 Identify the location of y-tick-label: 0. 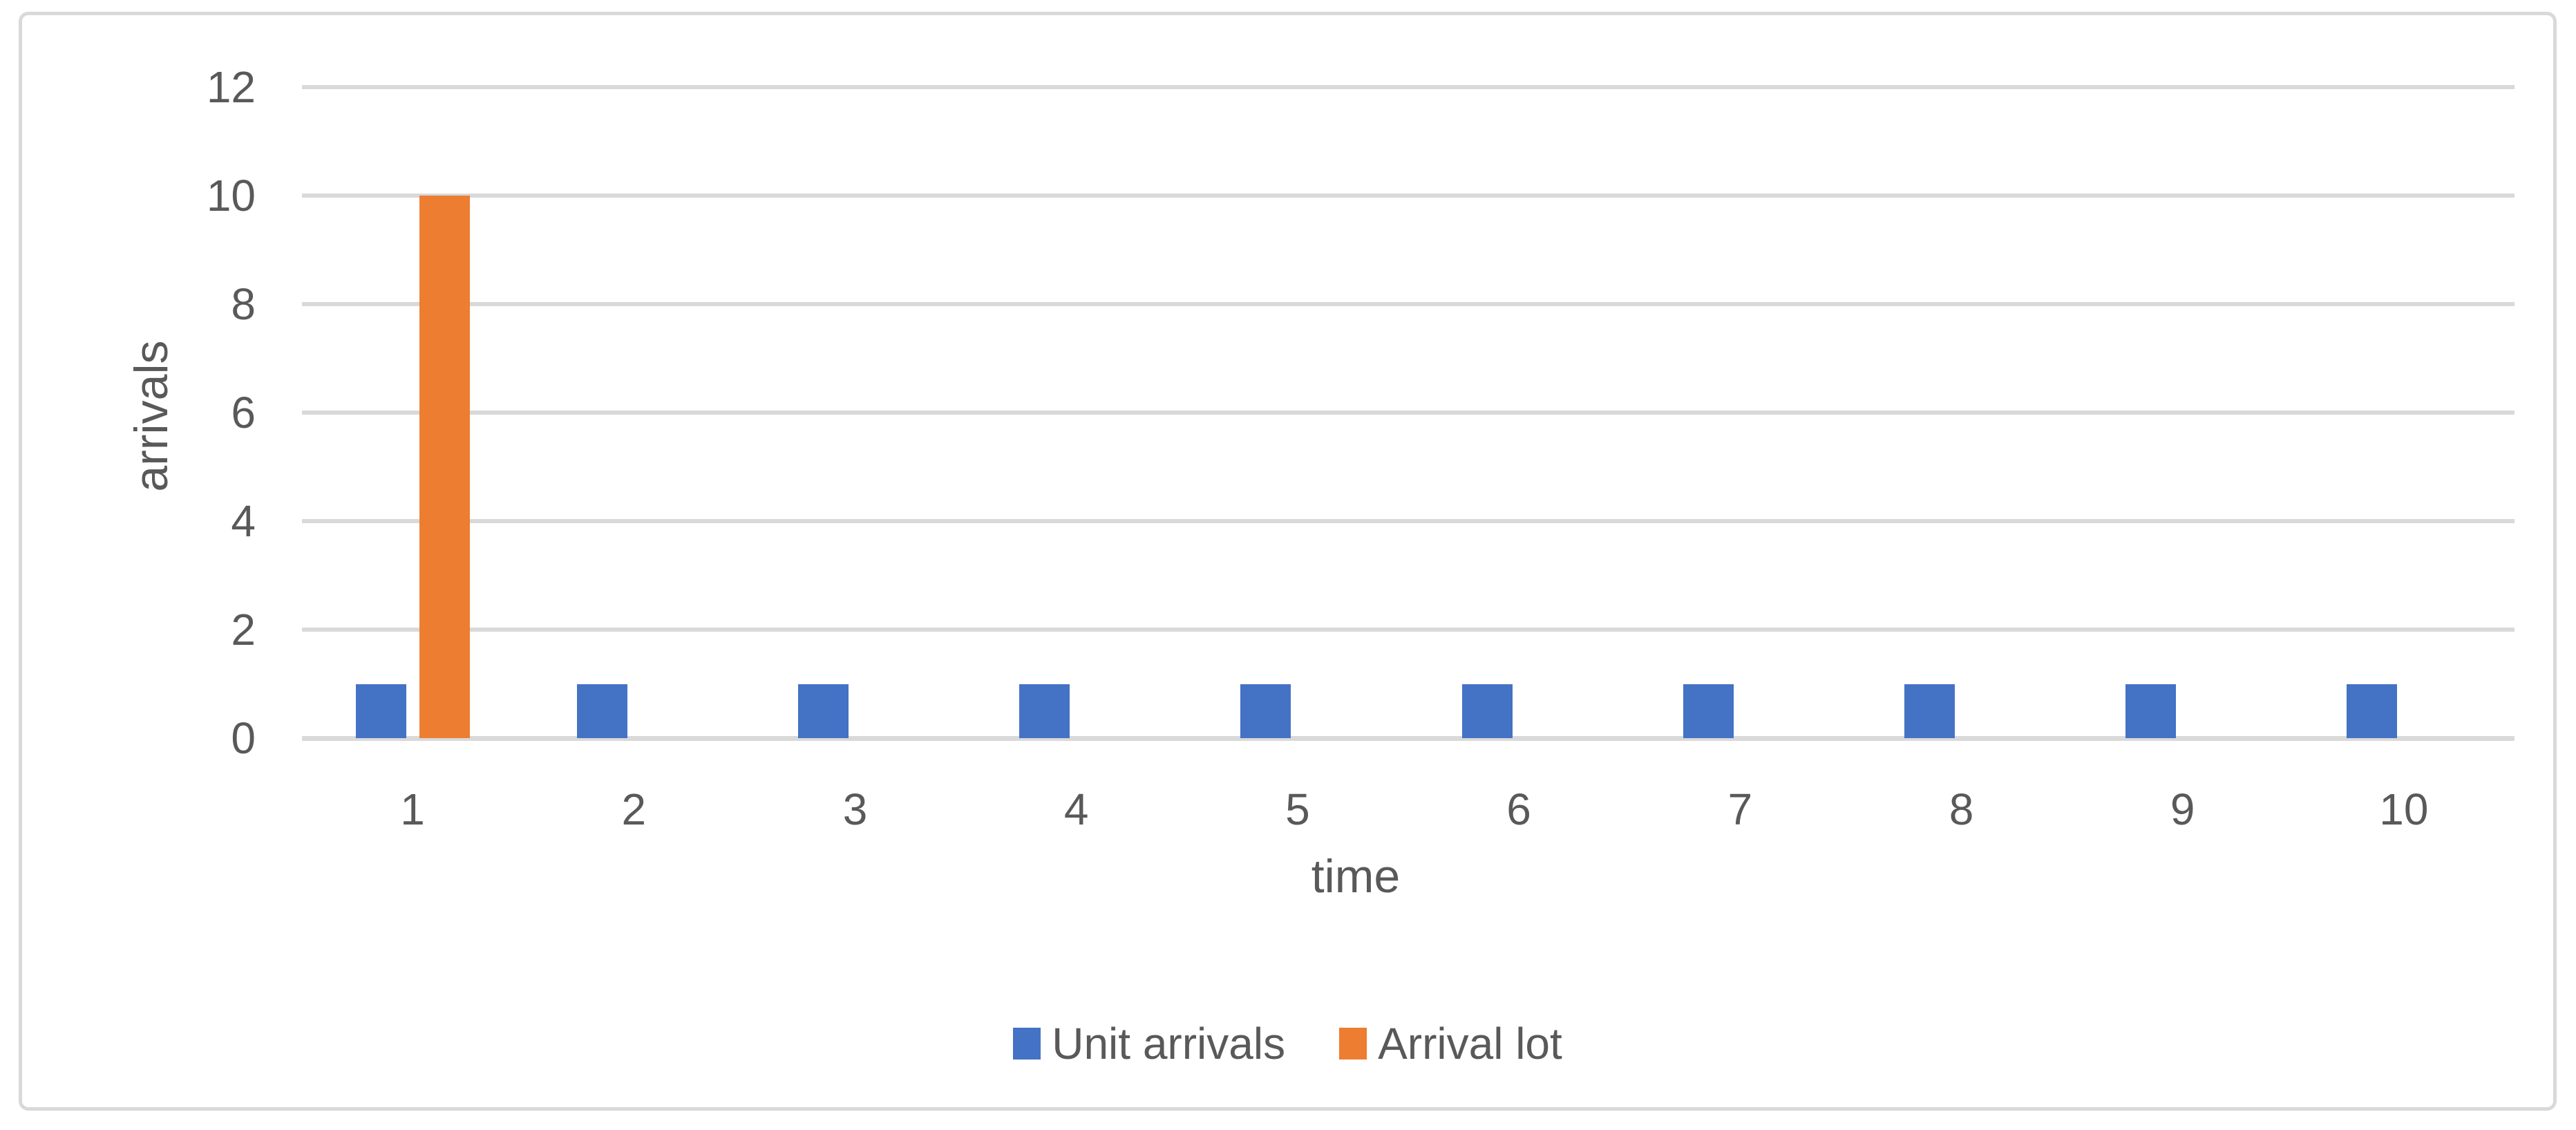
(243, 738).